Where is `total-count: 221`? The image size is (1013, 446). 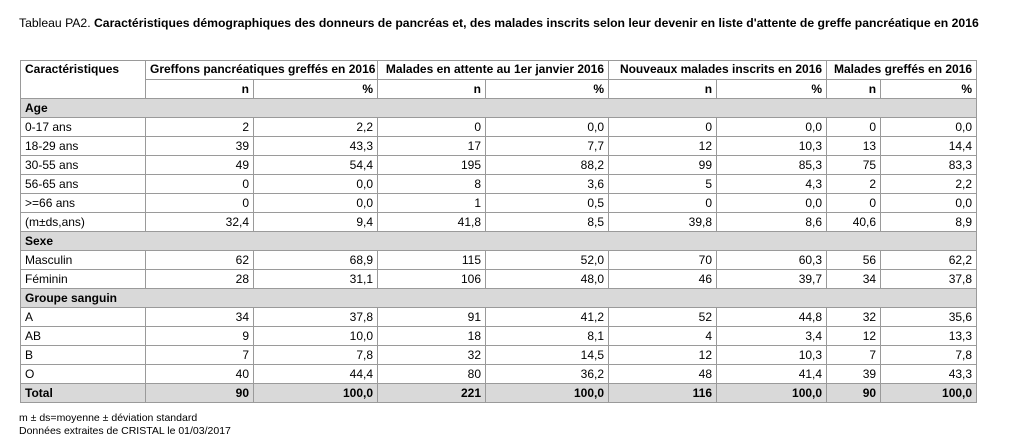 total-count: 221 is located at coordinates (432, 393).